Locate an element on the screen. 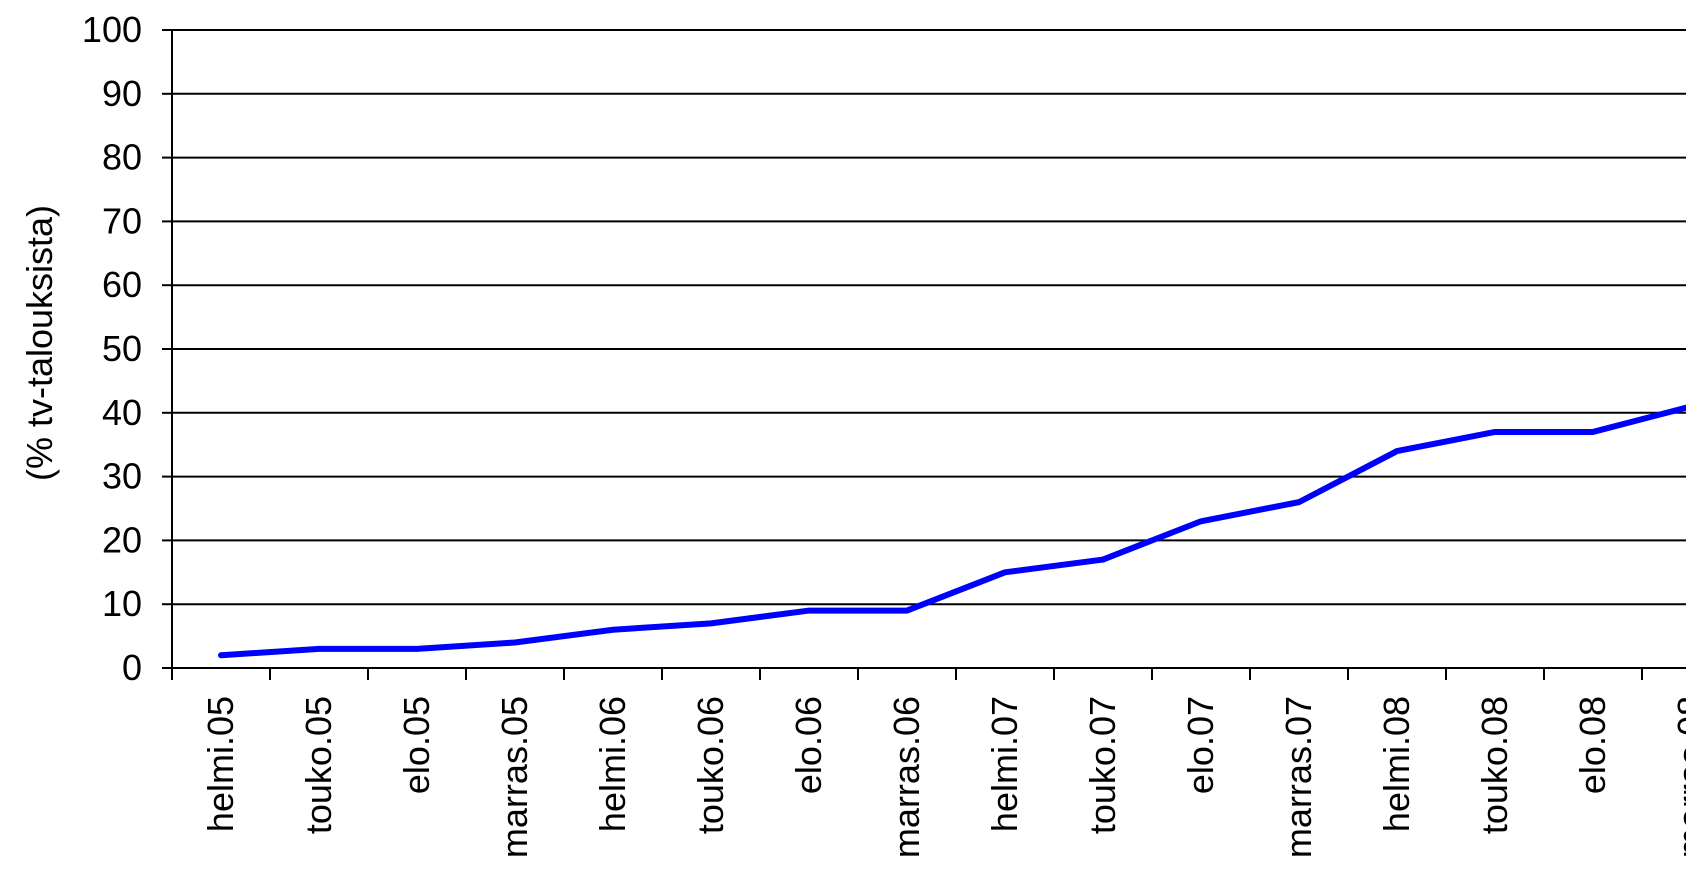  y-tick-label: 10 is located at coordinates (122, 603).